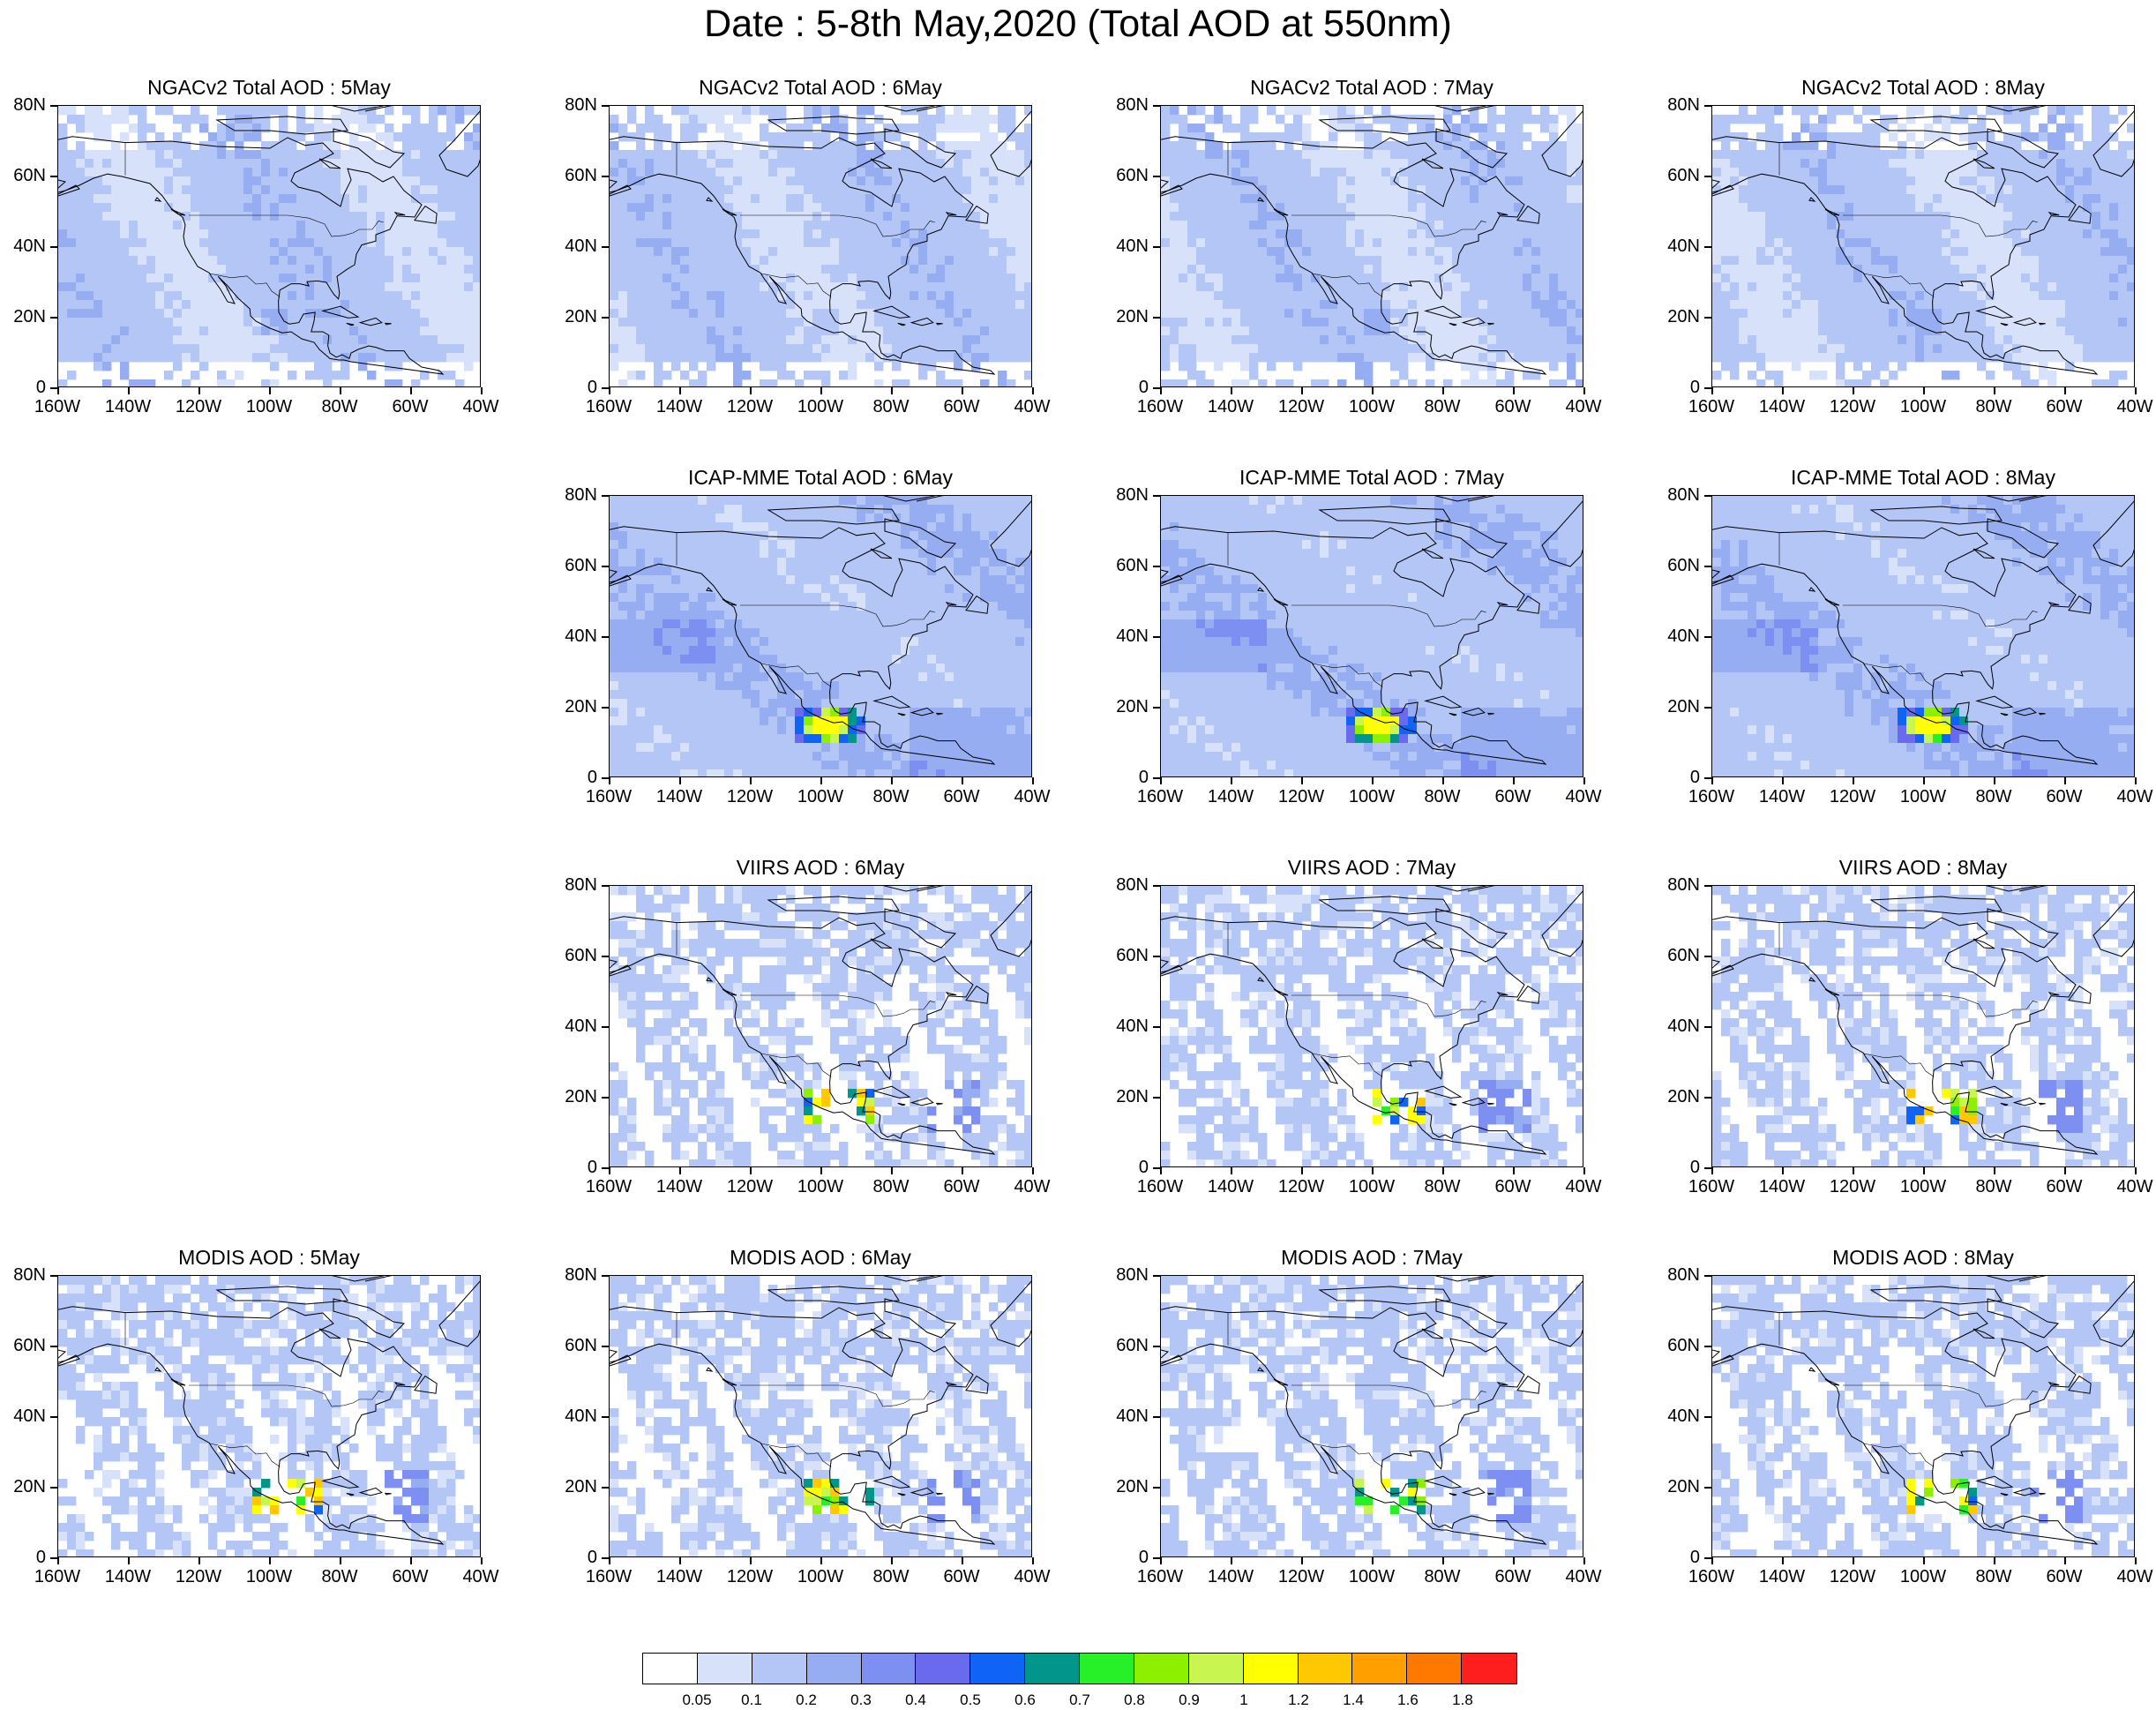 The height and width of the screenshot is (1710, 2156). I want to click on colorbar-label: 0.5, so click(971, 1699).